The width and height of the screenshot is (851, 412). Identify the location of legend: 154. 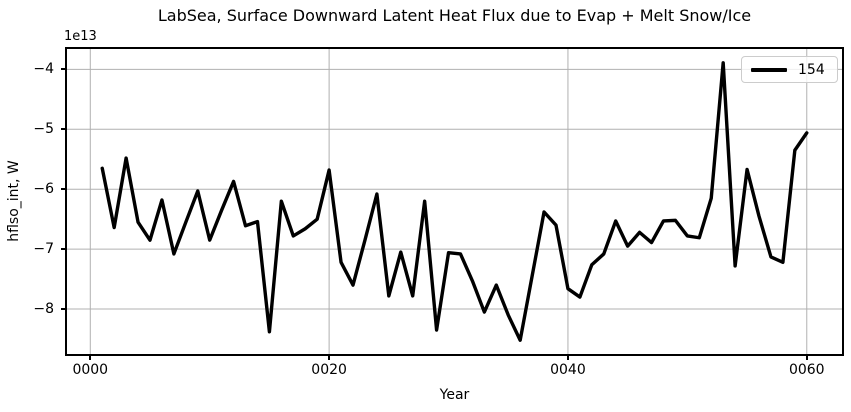
(789, 69).